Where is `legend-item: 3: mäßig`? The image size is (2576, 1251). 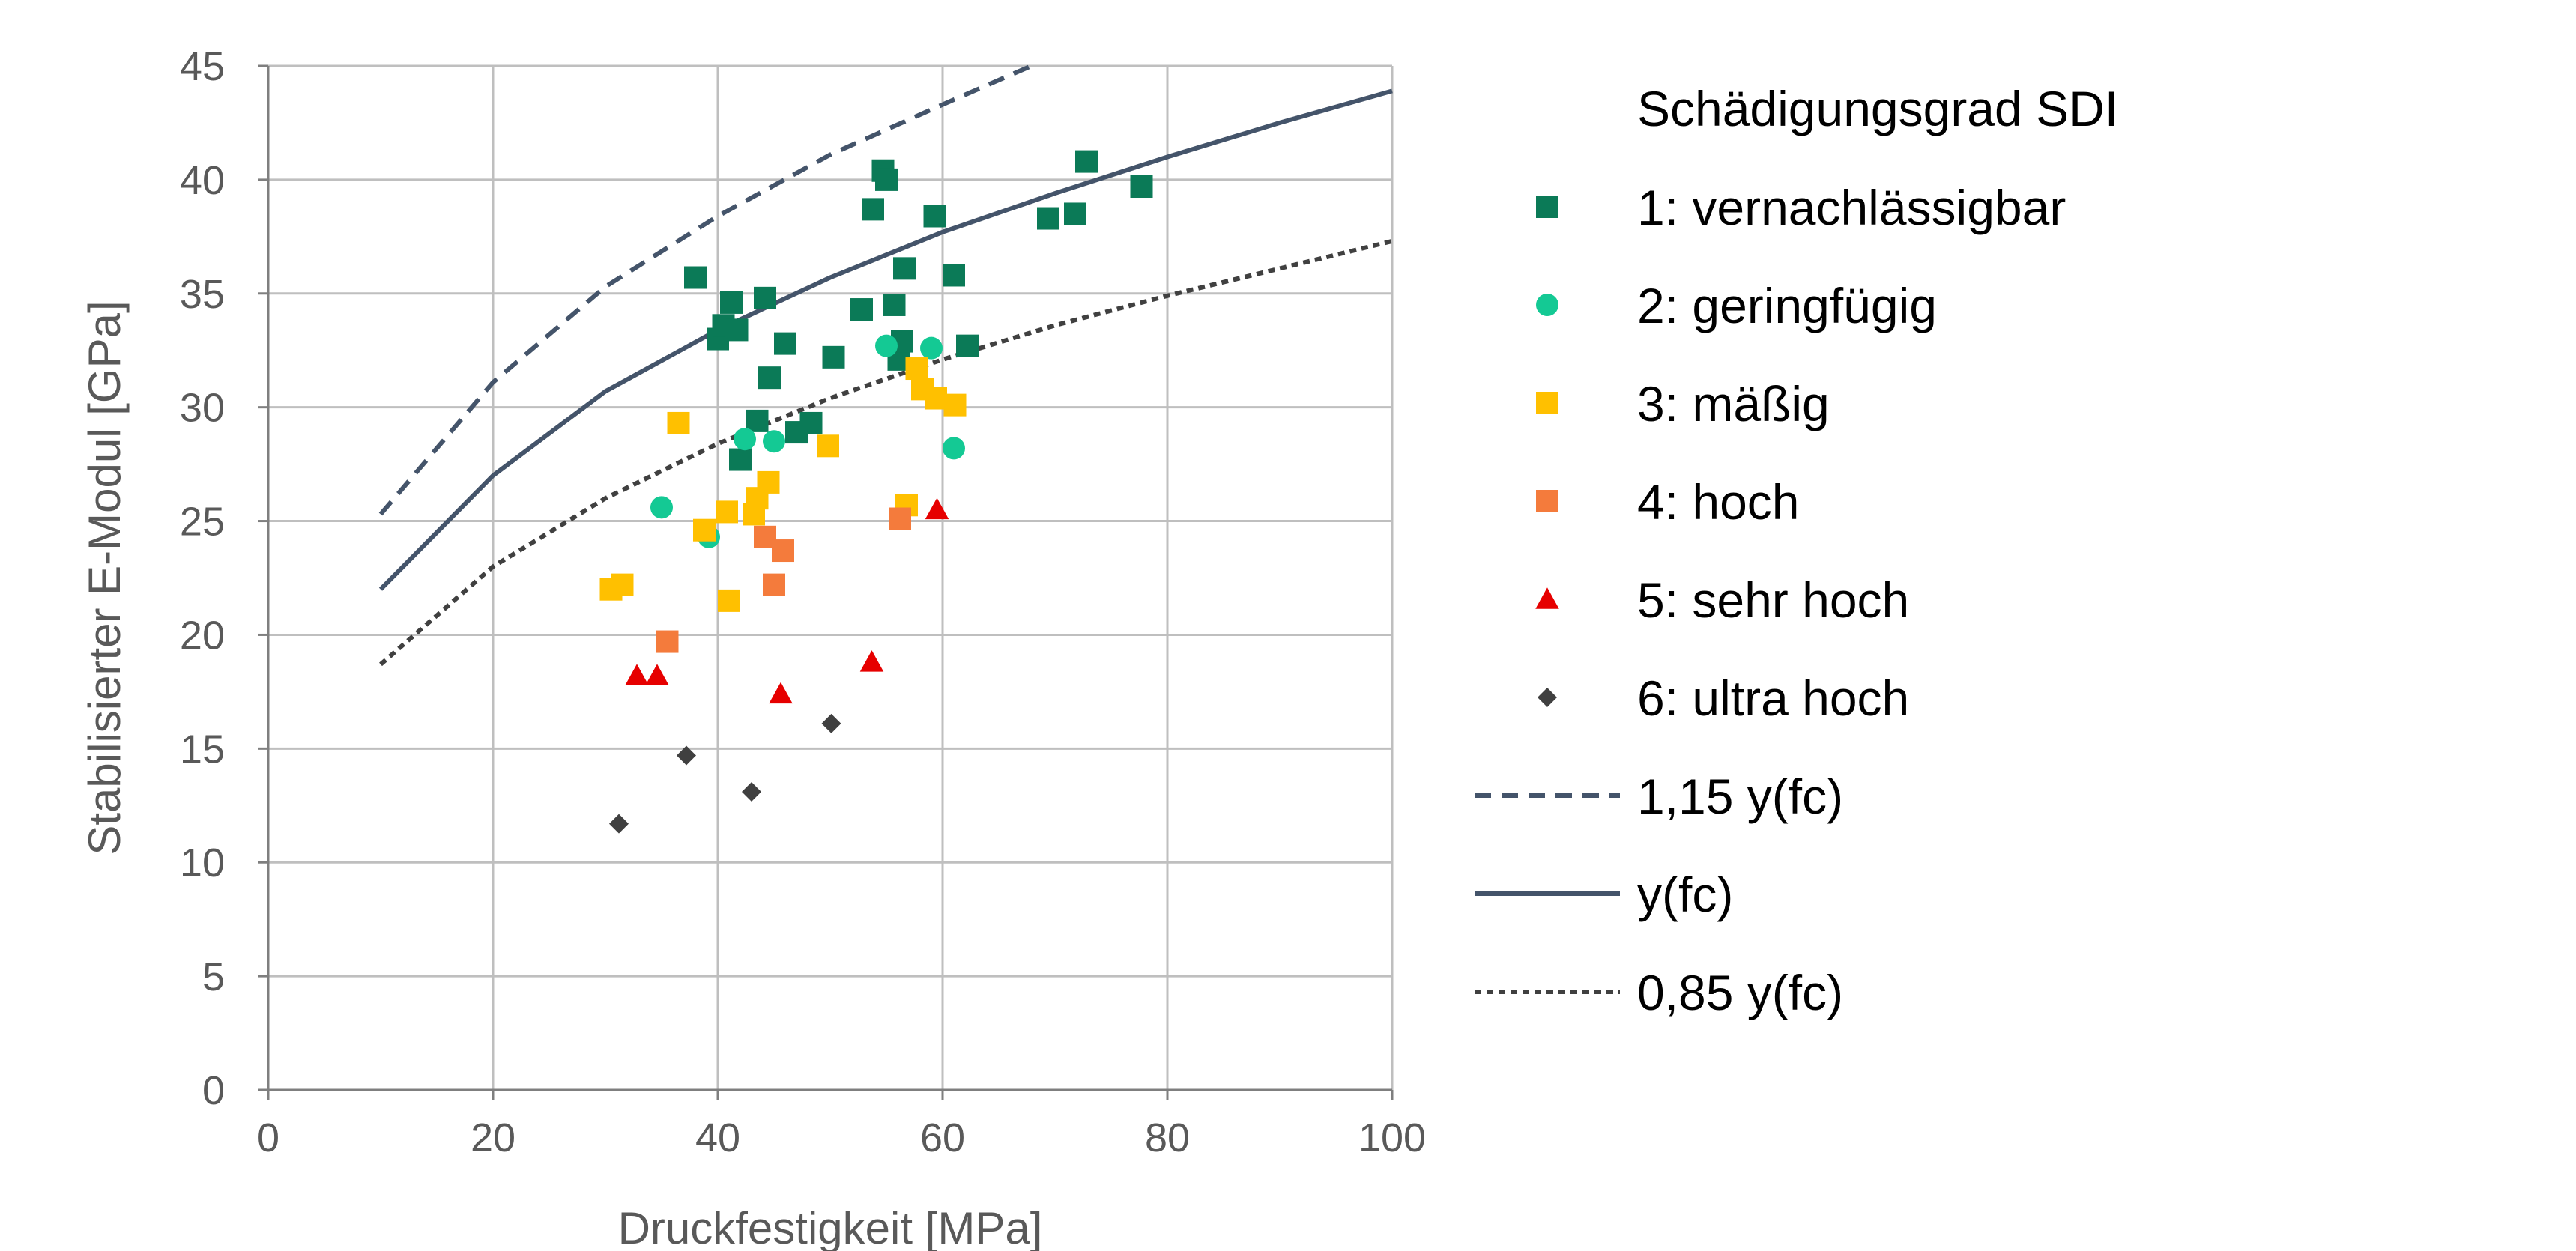
legend-item: 3: mäßig is located at coordinates (1683, 403).